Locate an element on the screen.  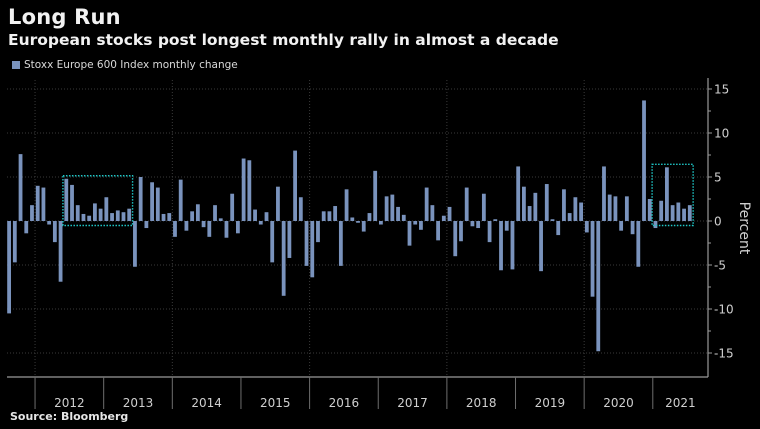
y-axis-title: Percent is located at coordinates (744, 228).